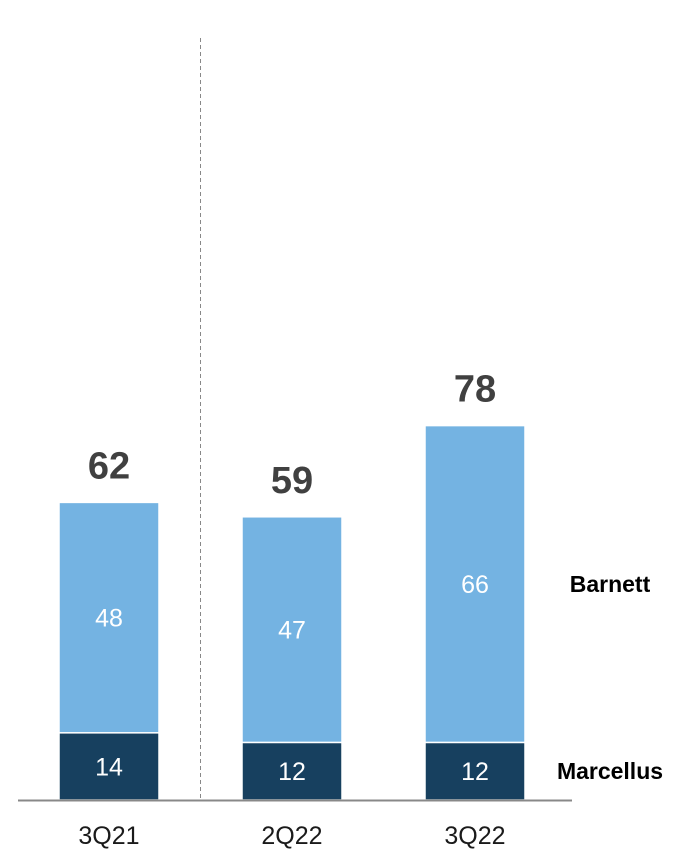 The width and height of the screenshot is (692, 858). I want to click on segment-value-label: 48, so click(109, 619).